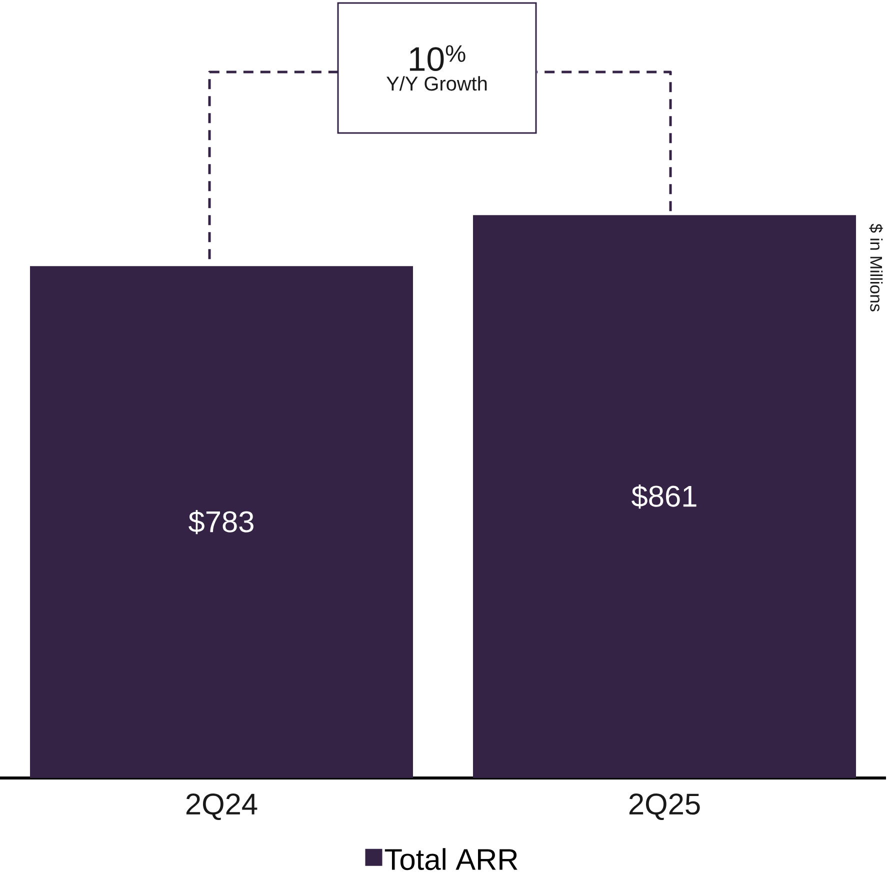 The width and height of the screenshot is (892, 875). I want to click on x-tick-label: 2Q25, so click(664, 807).